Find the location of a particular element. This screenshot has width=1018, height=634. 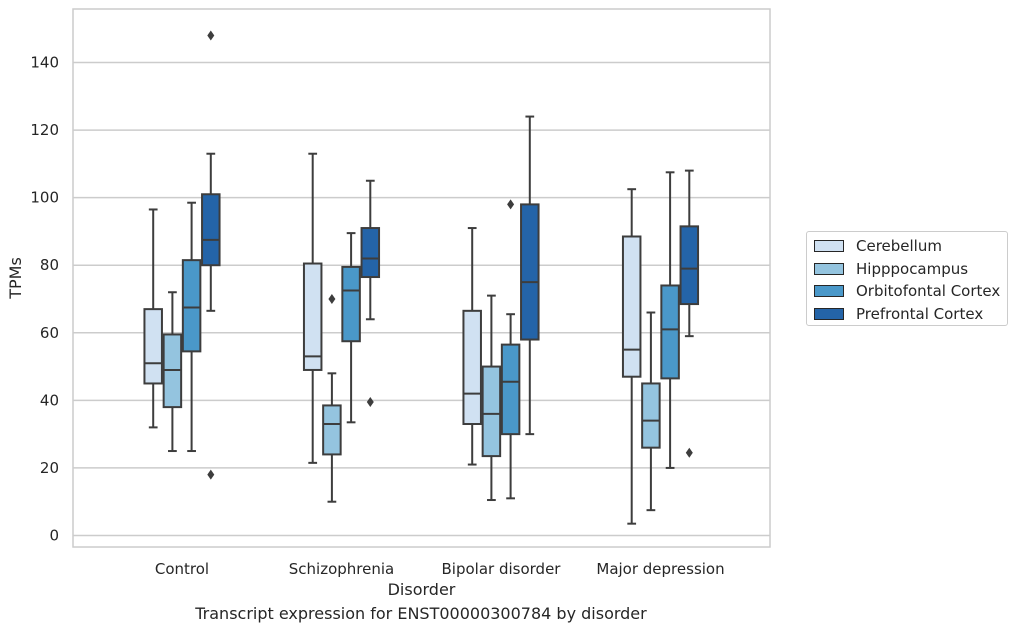

y-tick-label: 120 is located at coordinates (44, 130).